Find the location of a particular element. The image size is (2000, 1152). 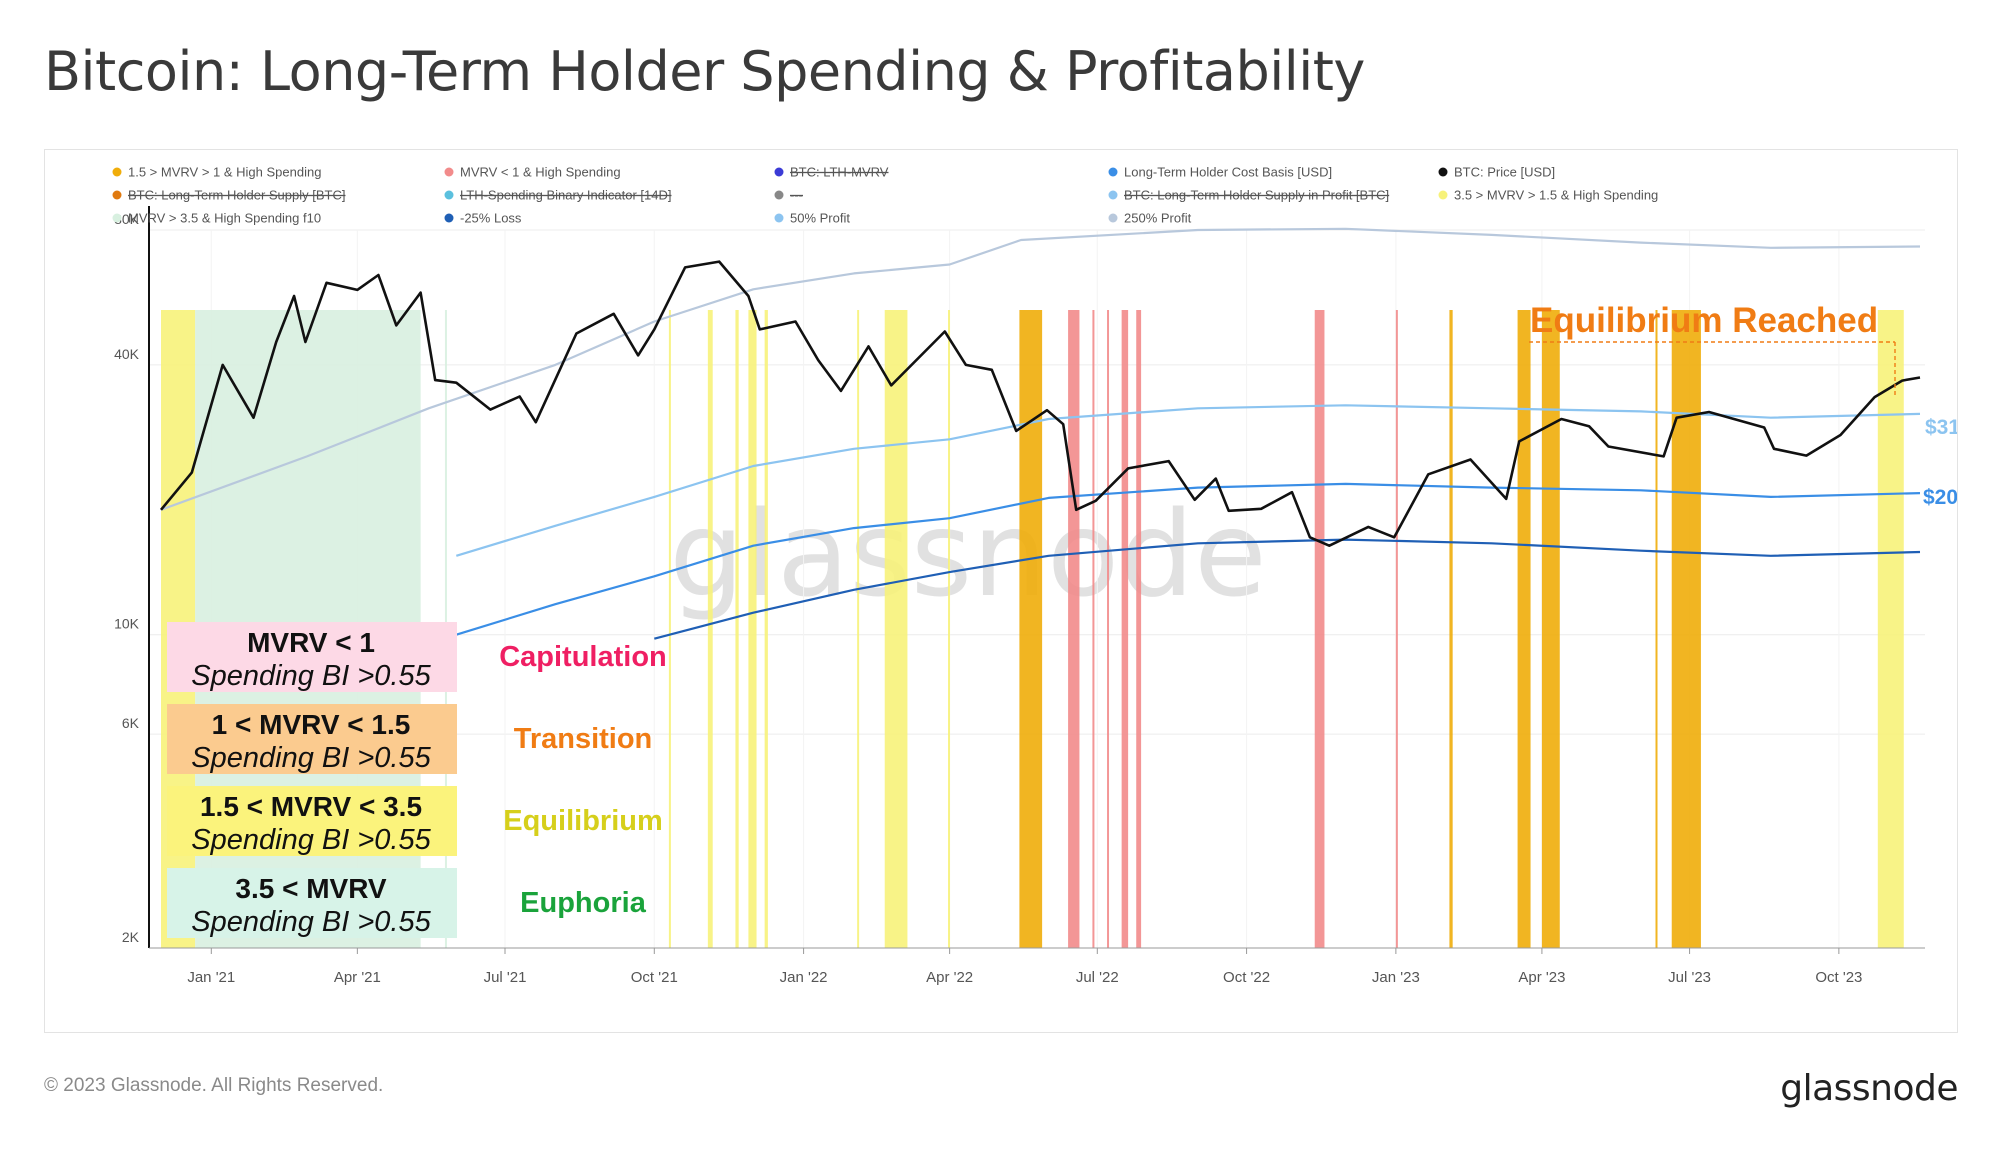

copyright: © 2023 Glassnode. All Rights Reserved. is located at coordinates (214, 1085).